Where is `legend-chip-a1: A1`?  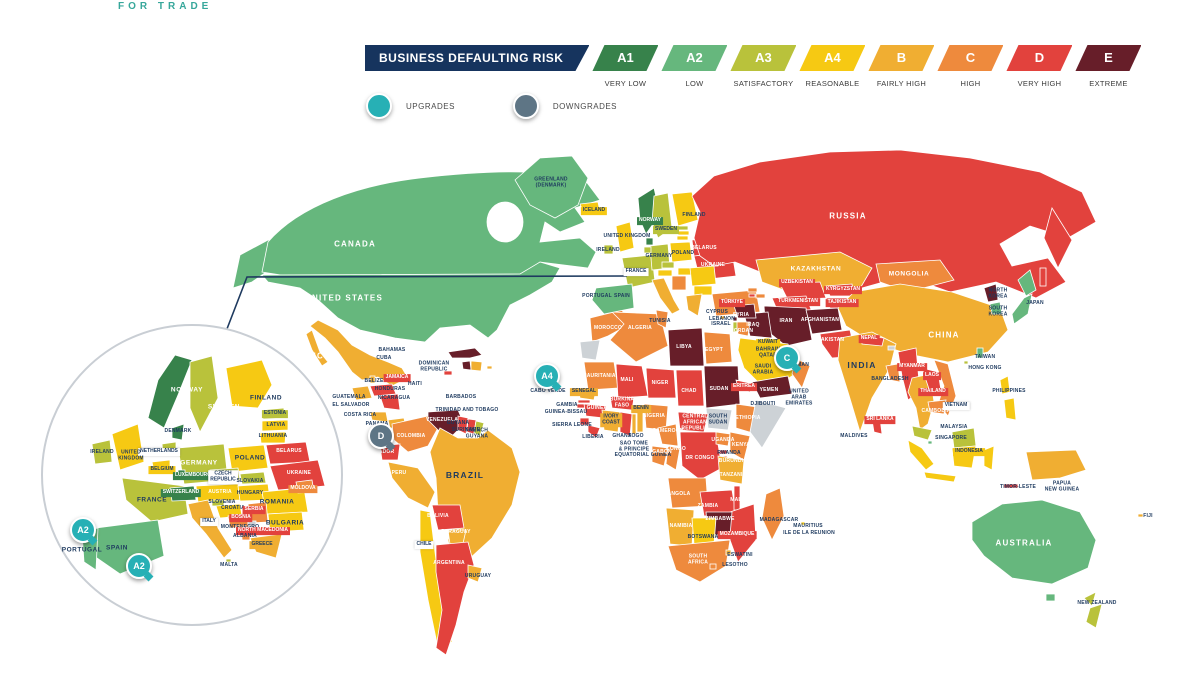
legend-chip-a1: A1 is located at coordinates (625, 58).